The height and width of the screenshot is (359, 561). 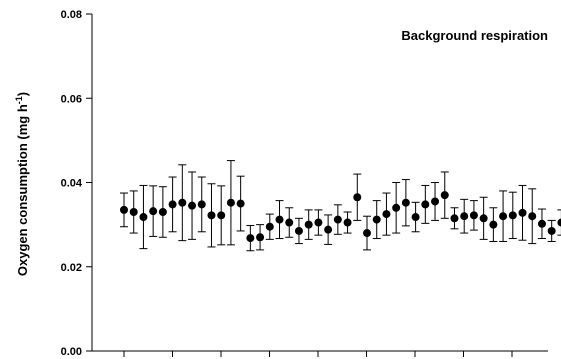 I want to click on y-tick-label: 0.02, so click(x=71, y=268).